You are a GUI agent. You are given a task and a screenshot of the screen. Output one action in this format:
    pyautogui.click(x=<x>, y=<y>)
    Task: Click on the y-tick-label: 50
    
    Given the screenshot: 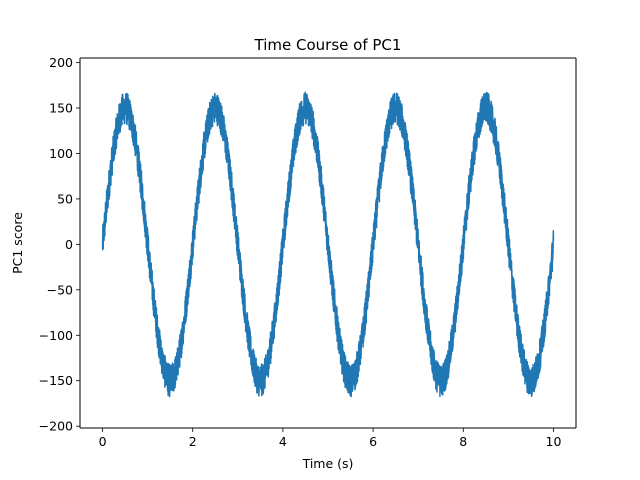 What is the action you would take?
    pyautogui.click(x=65, y=198)
    